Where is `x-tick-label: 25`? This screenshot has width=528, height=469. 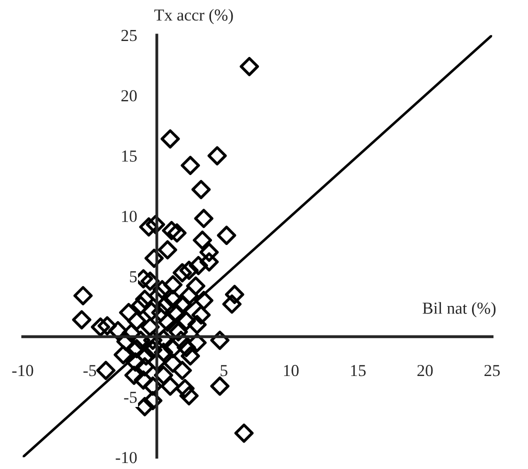 x-tick-label: 25 is located at coordinates (492, 370).